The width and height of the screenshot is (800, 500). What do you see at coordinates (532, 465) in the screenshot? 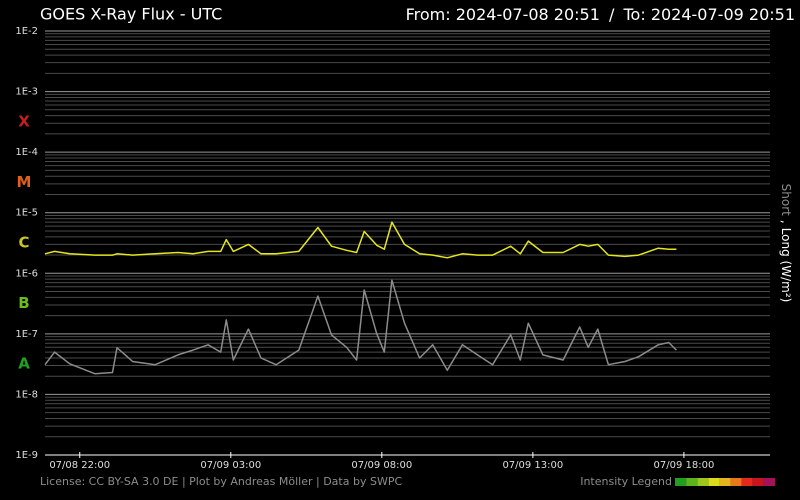
I see `x-tick-label: 07/09 13:00` at bounding box center [532, 465].